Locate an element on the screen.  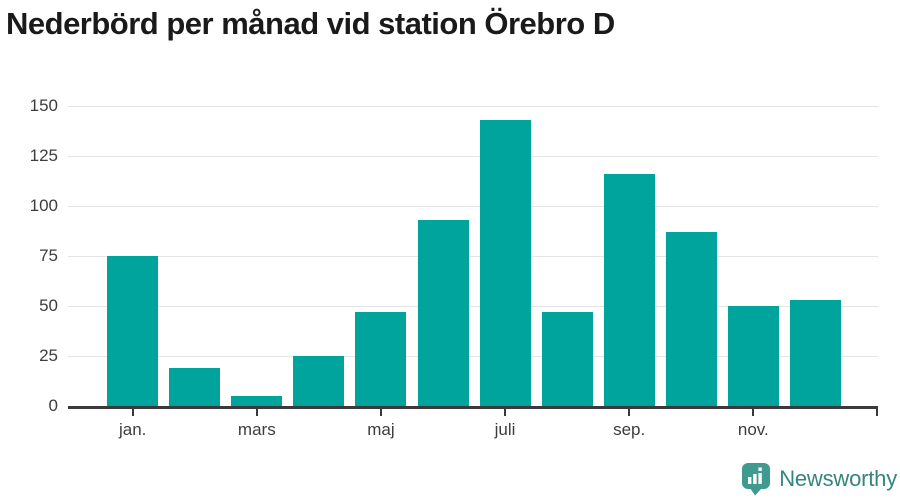
x-tick-label-jan.: jan. is located at coordinates (132, 429).